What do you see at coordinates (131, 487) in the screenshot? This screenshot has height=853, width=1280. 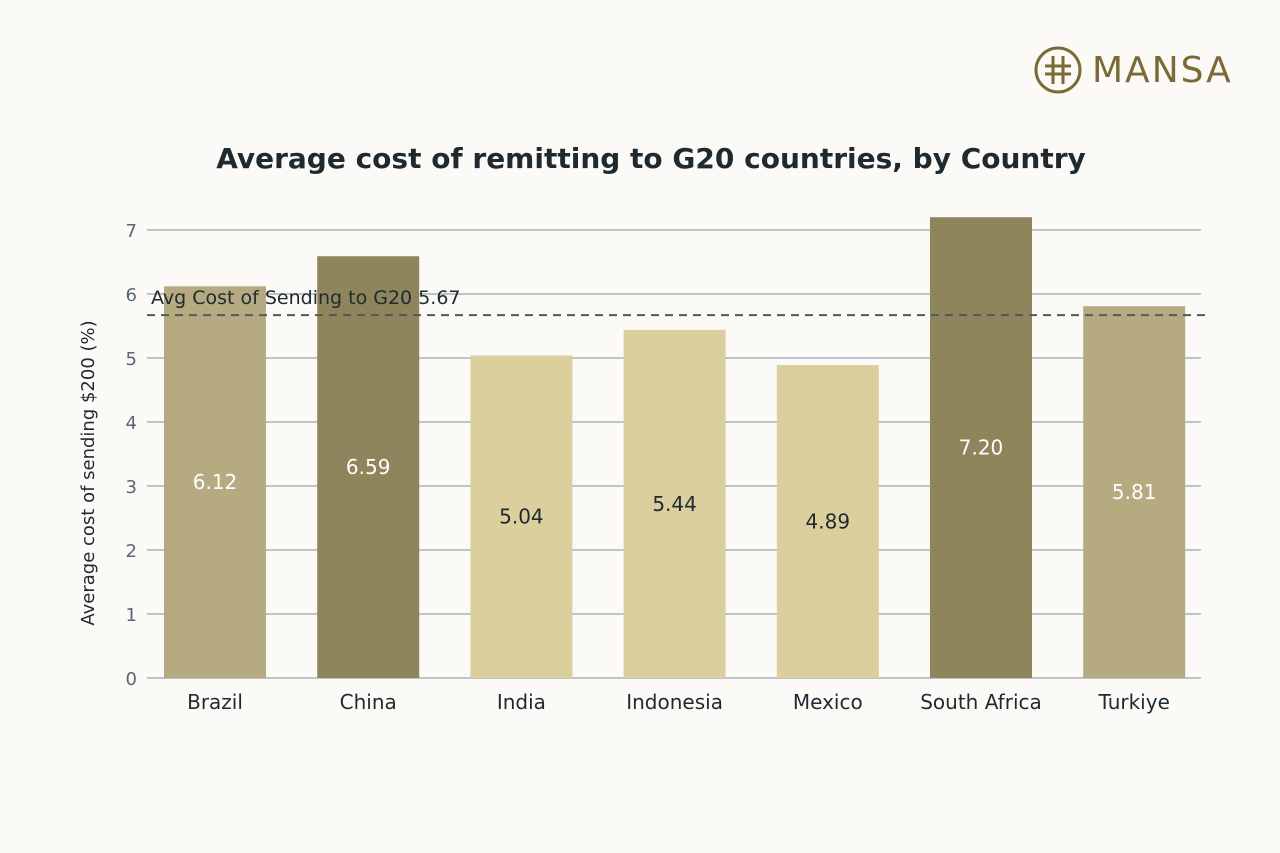 I see `y-tick-label: 3` at bounding box center [131, 487].